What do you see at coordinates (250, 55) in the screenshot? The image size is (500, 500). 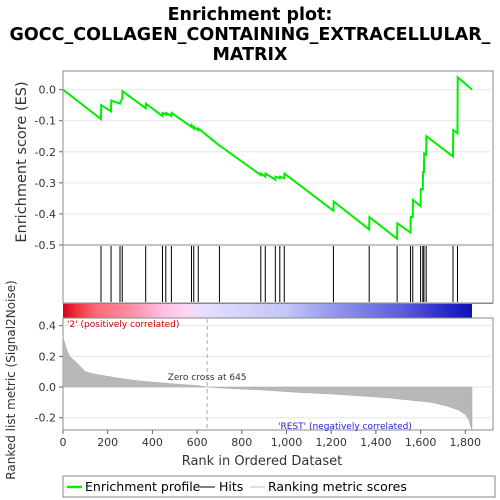 I see `plot-title-line-3: MATRIX` at bounding box center [250, 55].